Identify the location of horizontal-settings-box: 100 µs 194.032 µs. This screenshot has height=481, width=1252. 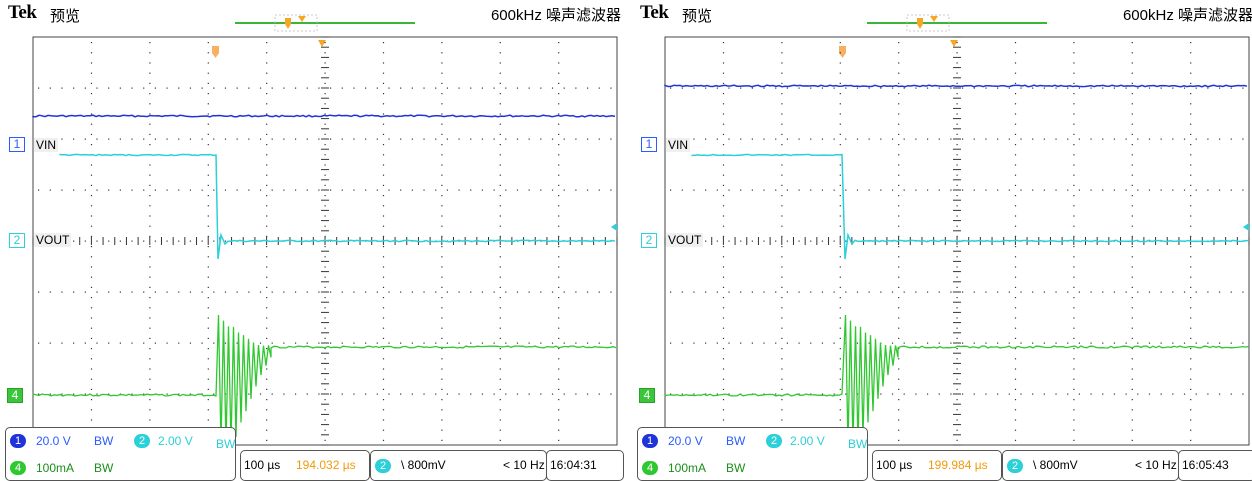
(305, 465).